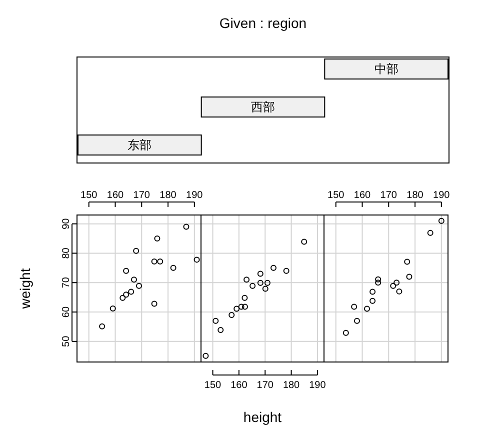  Describe the element at coordinates (386, 69) in the screenshot. I see `category-label: 中部` at that location.